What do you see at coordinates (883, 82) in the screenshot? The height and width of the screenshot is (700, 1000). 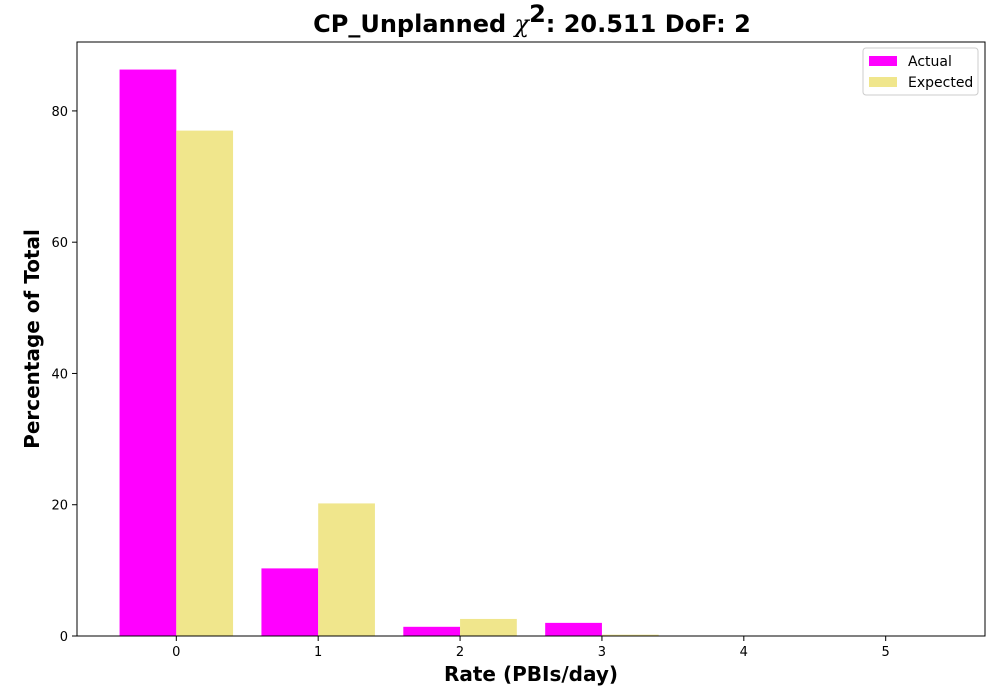 I see `legend-swatch-expected` at bounding box center [883, 82].